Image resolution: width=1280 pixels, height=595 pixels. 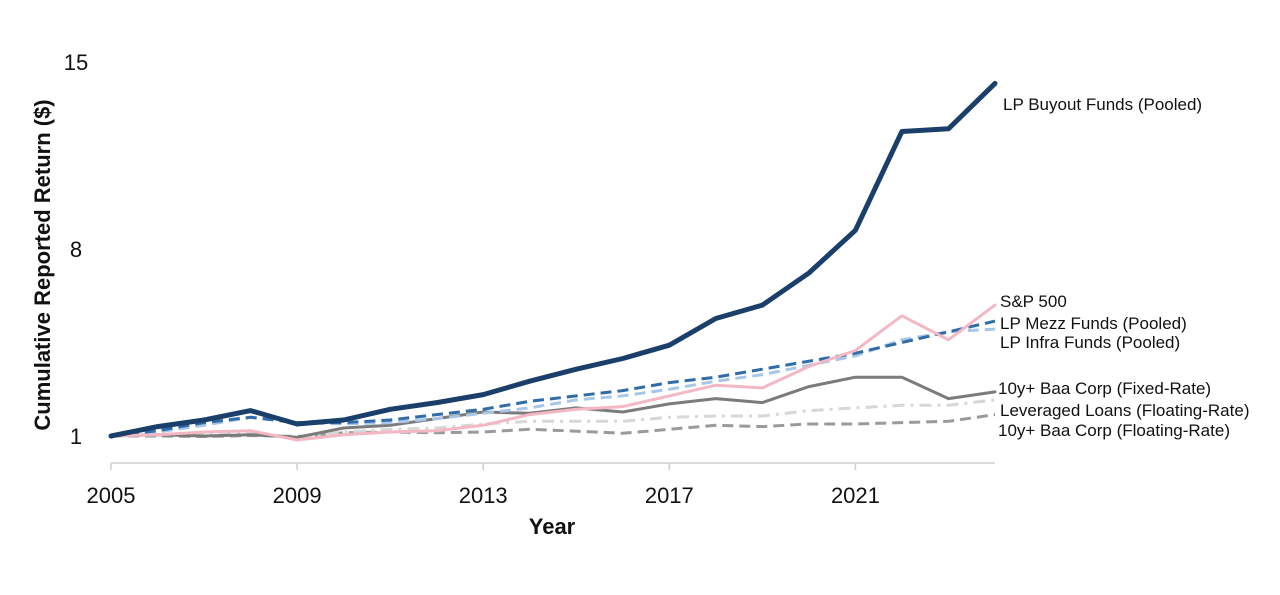 What do you see at coordinates (483, 495) in the screenshot?
I see `x-tick-label: 2013` at bounding box center [483, 495].